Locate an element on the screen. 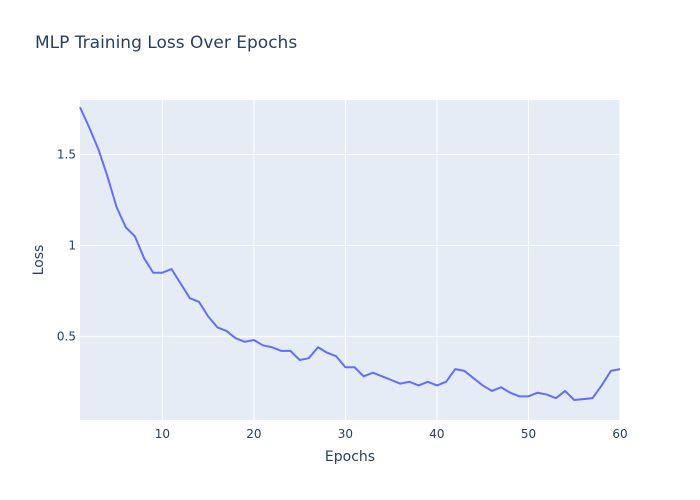  y-axis-label: Loss is located at coordinates (39, 260).